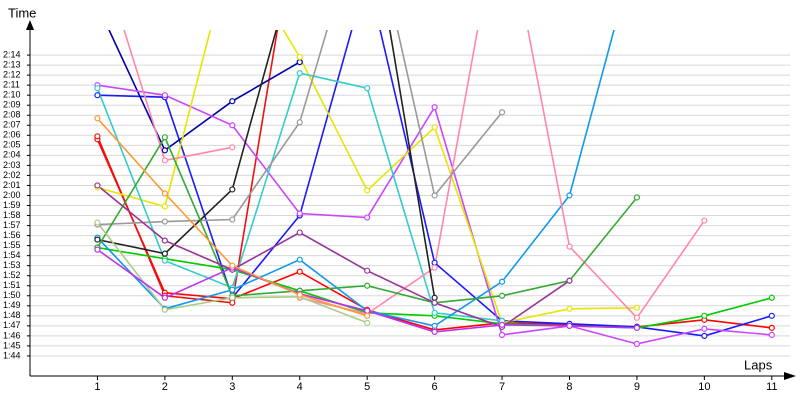 The width and height of the screenshot is (800, 400). Describe the element at coordinates (12, 325) in the screenshot. I see `y-tick-label: 1:47` at that location.